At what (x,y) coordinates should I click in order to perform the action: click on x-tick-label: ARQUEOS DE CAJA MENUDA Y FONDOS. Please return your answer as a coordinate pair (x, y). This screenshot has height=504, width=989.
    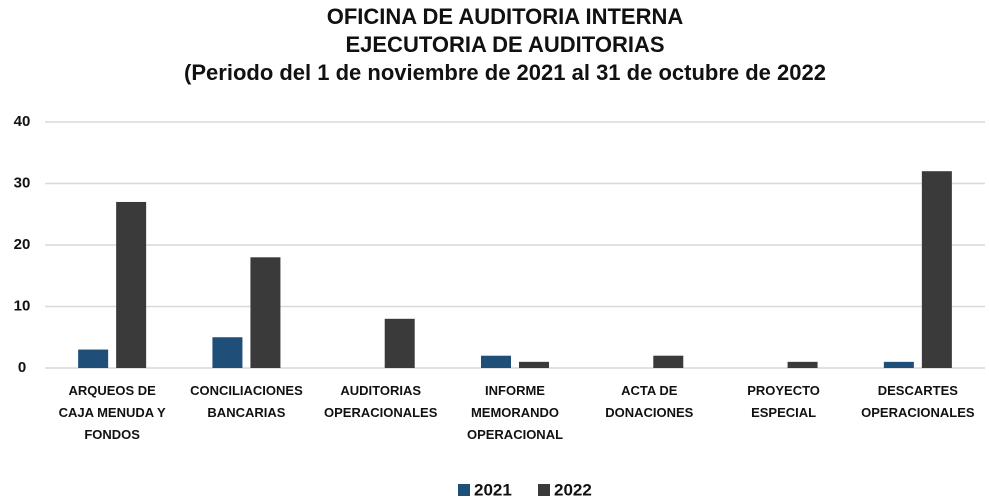
    Looking at the image, I should click on (112, 412).